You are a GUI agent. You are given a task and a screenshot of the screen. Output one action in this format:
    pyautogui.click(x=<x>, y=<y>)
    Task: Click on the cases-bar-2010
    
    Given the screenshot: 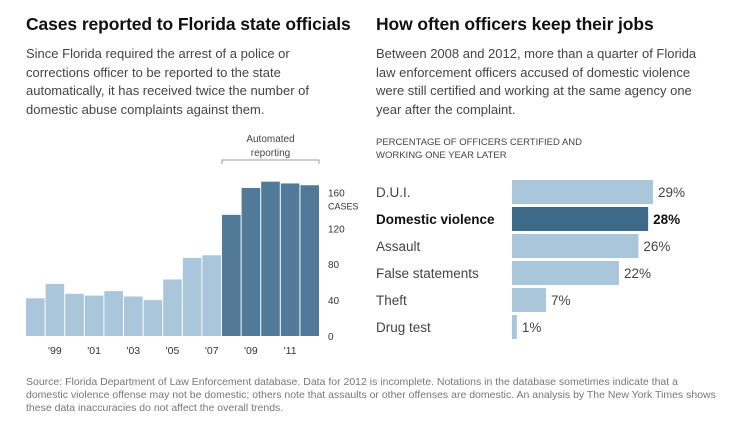 What is the action you would take?
    pyautogui.click(x=270, y=258)
    